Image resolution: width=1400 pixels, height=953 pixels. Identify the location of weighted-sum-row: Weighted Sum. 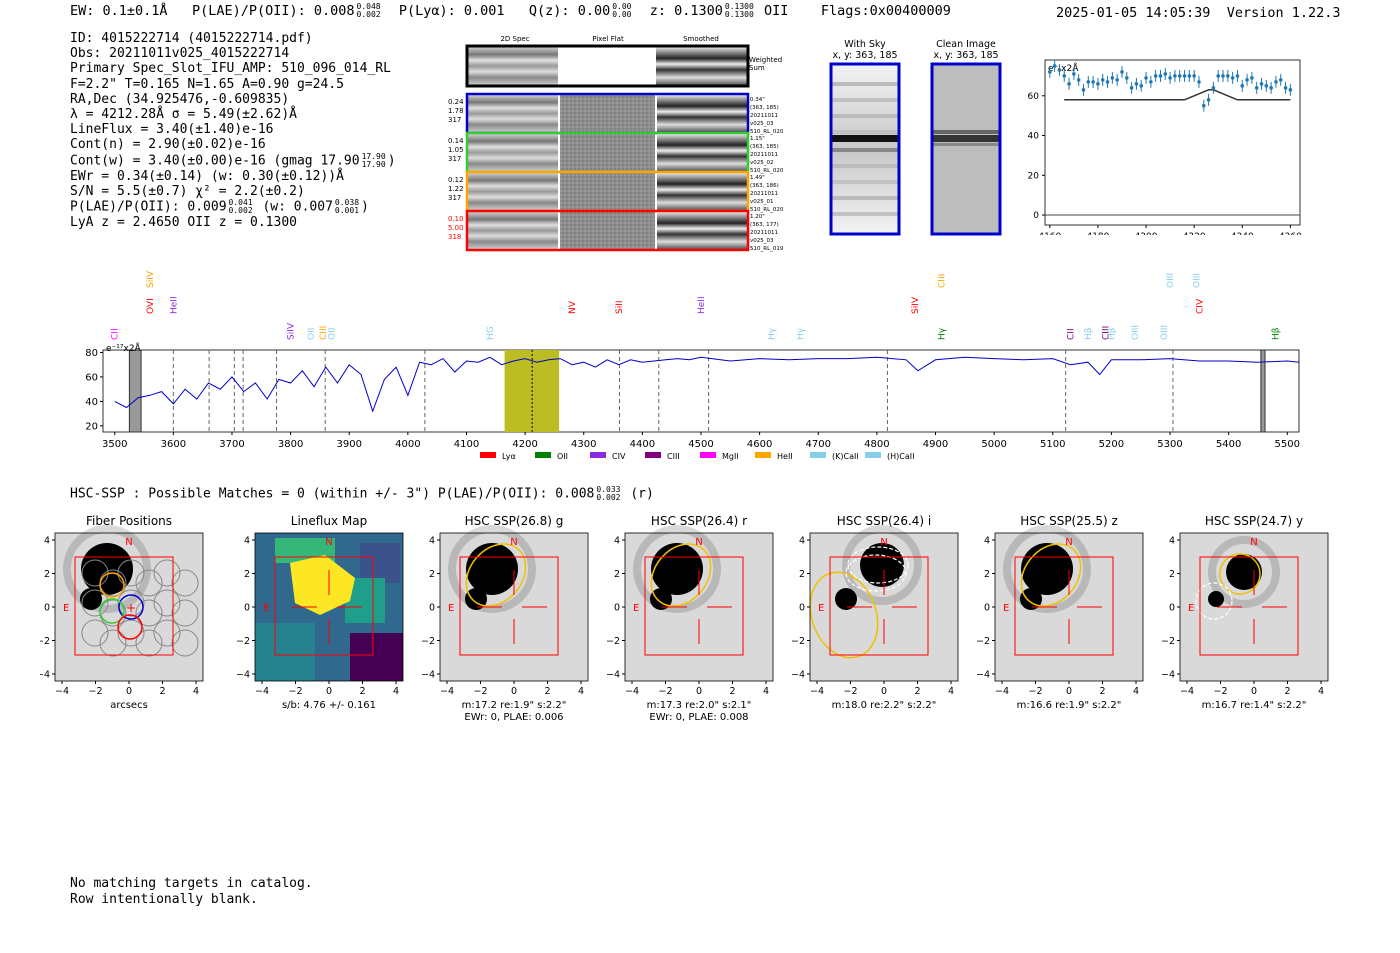
(623, 66).